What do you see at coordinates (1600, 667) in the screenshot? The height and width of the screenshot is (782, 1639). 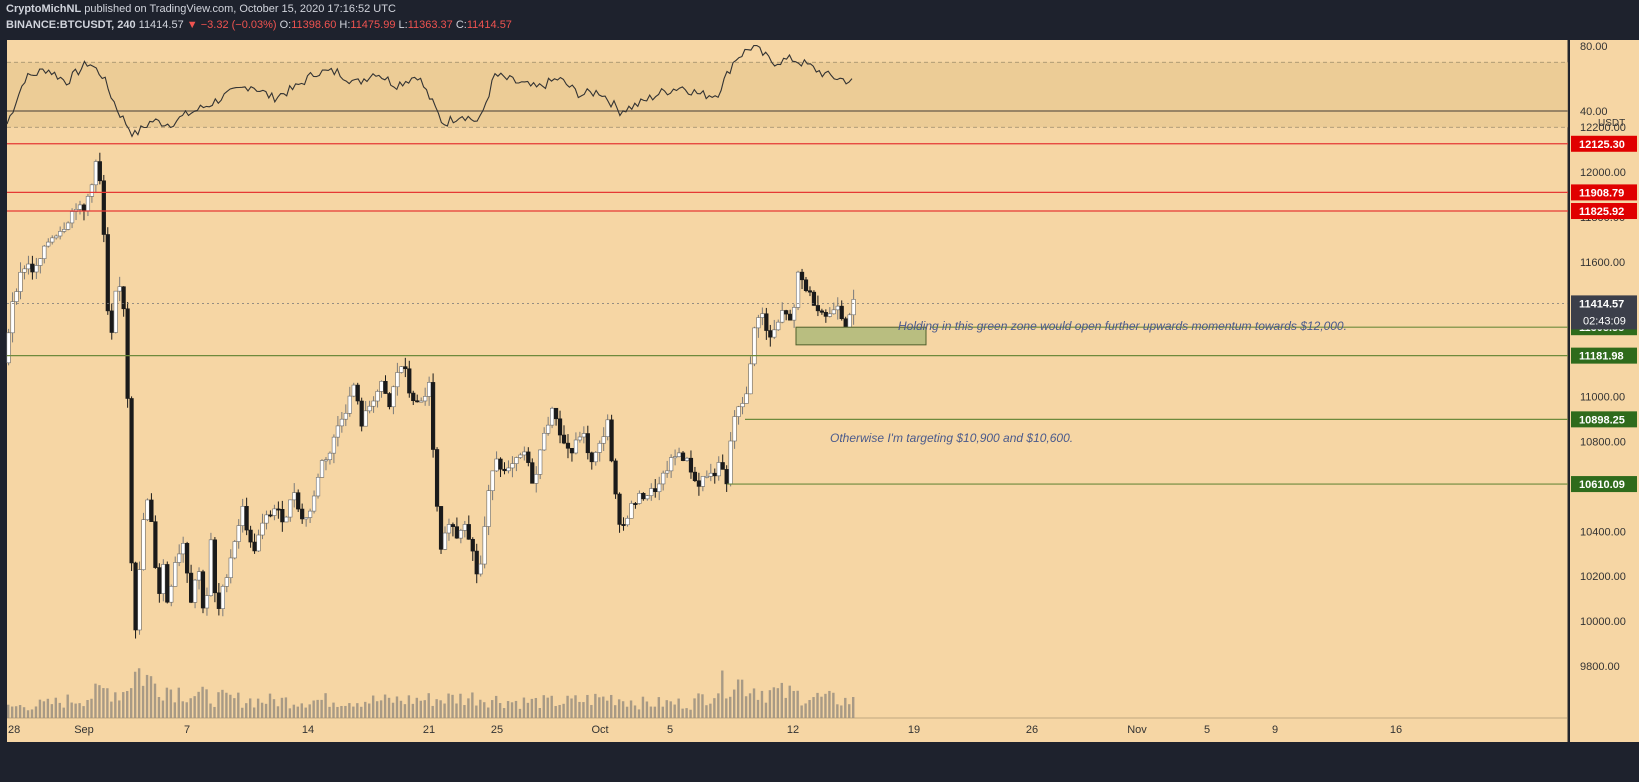 I see `price-tick-label: 9800.00` at bounding box center [1600, 667].